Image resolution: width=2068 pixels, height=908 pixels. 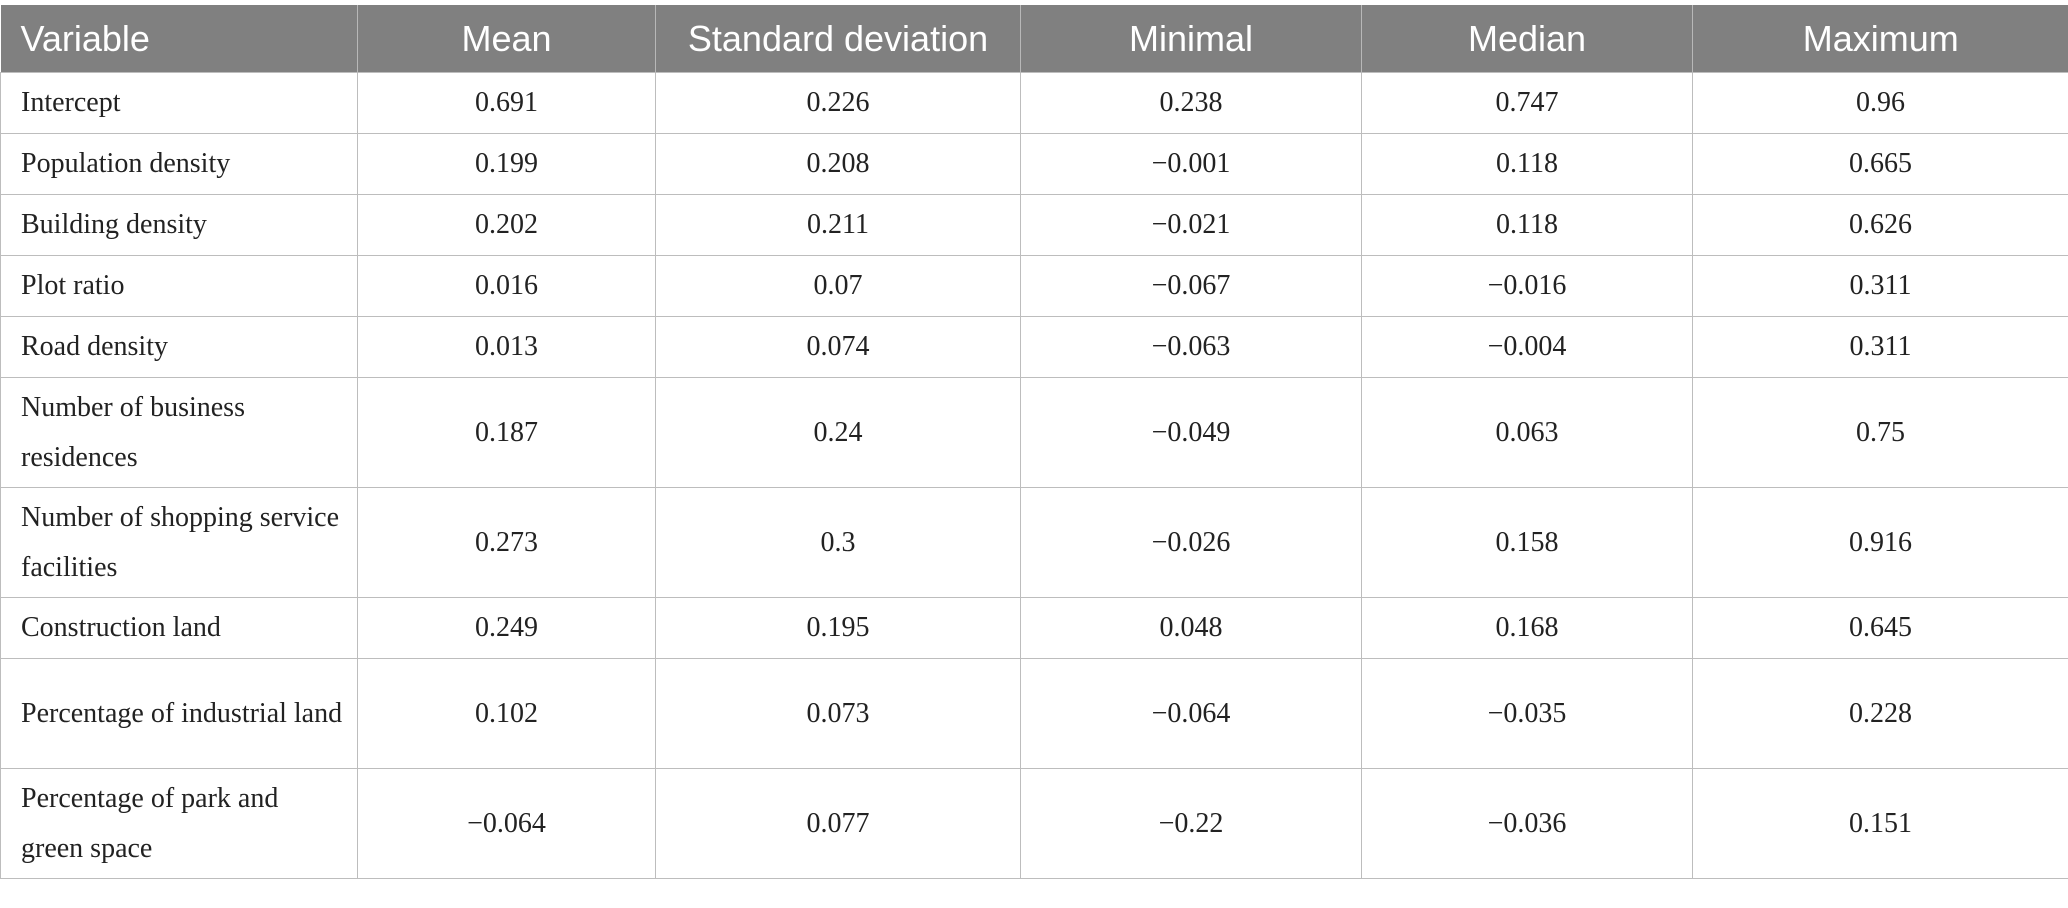 What do you see at coordinates (1191, 713) in the screenshot?
I see `cell-min: −0.064` at bounding box center [1191, 713].